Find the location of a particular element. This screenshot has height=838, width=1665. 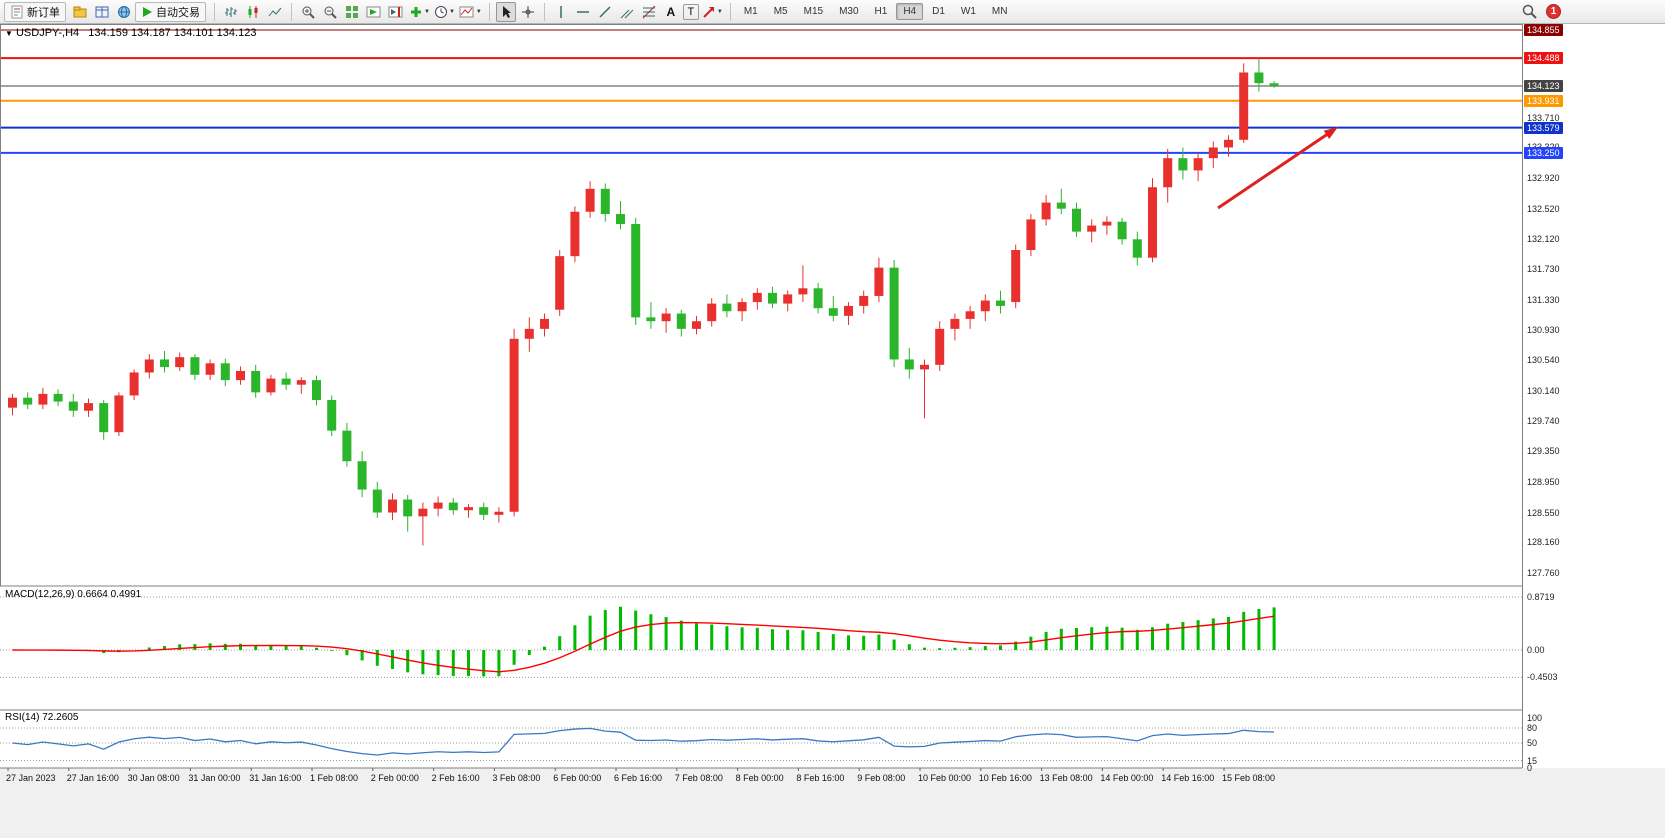

indicators-icon: ▼ is located at coordinates (419, 12).